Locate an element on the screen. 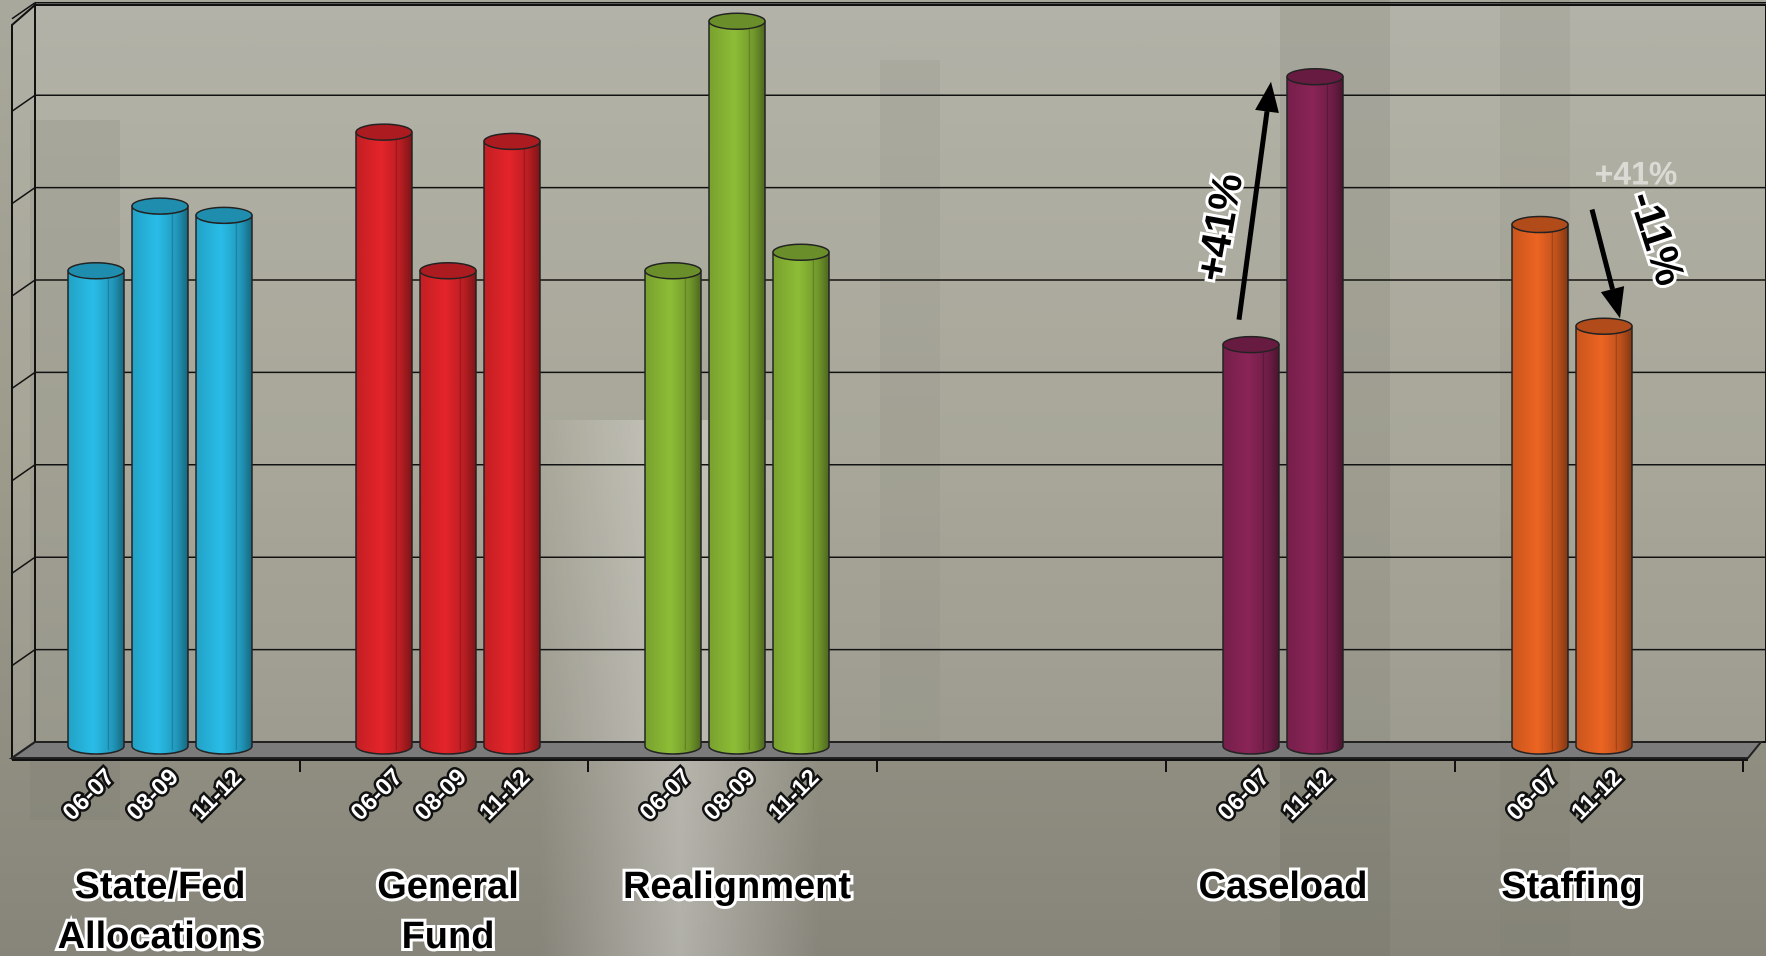 The width and height of the screenshot is (1766, 956). side-wall is located at coordinates (23, 381).